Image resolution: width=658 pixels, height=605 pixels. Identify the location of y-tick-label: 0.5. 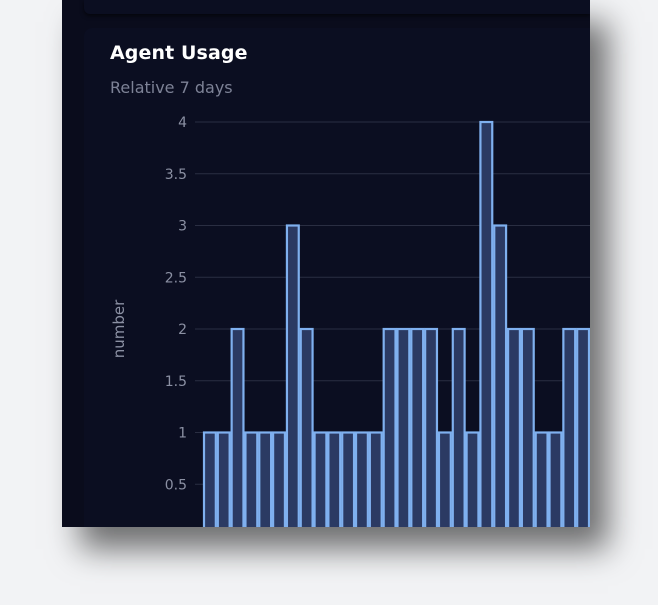
(176, 485).